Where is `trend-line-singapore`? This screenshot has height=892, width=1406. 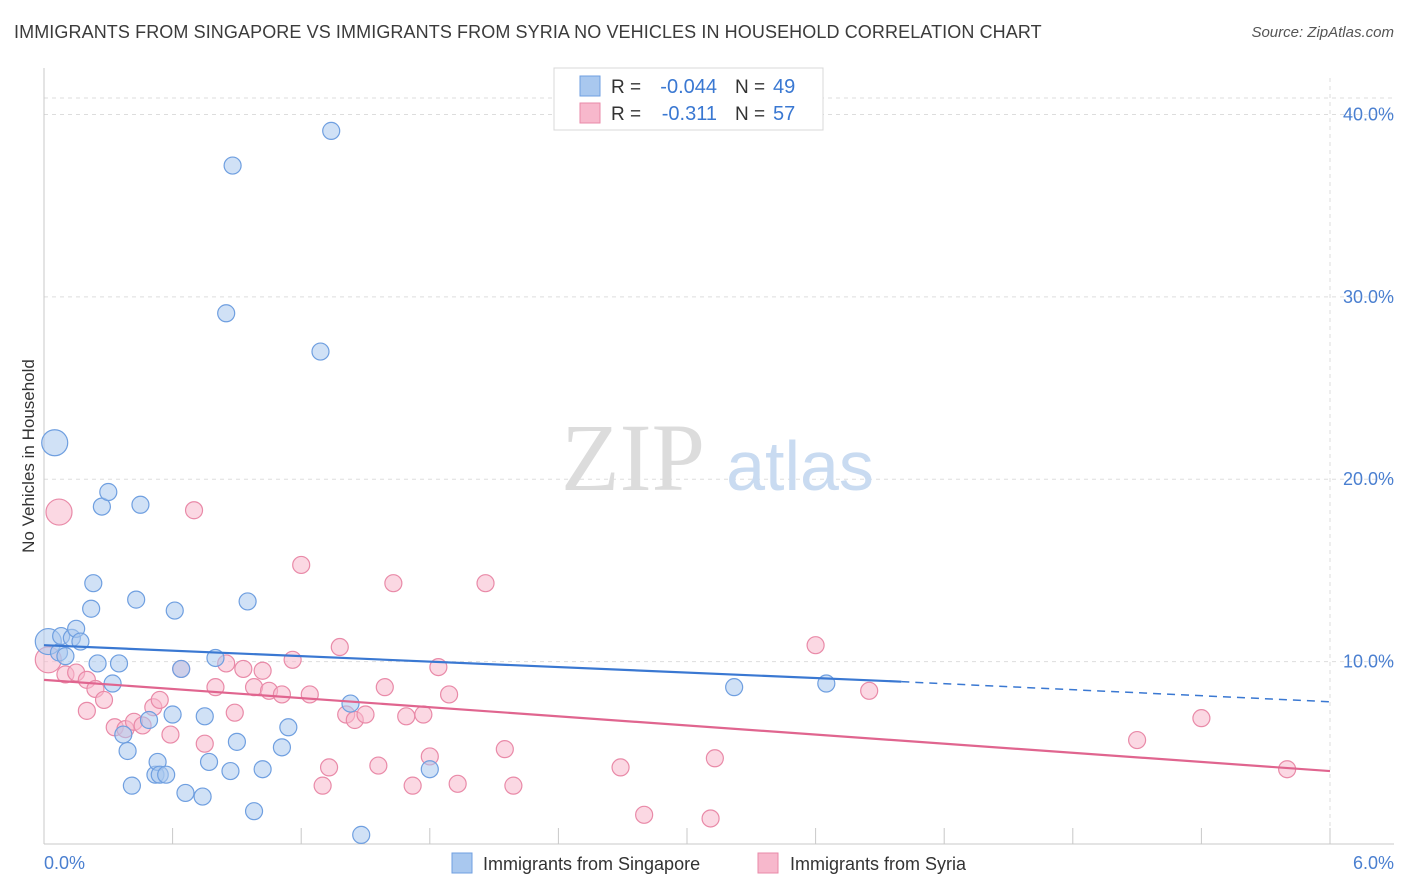 trend-line-singapore is located at coordinates (472, 663).